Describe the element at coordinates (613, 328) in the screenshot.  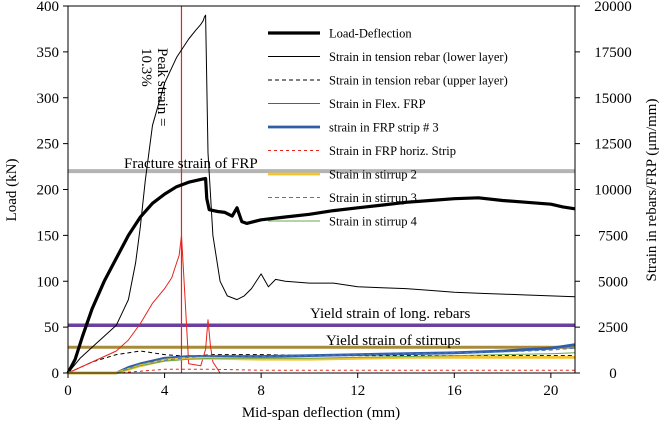
I see `y-right-tick-label: 2500` at that location.